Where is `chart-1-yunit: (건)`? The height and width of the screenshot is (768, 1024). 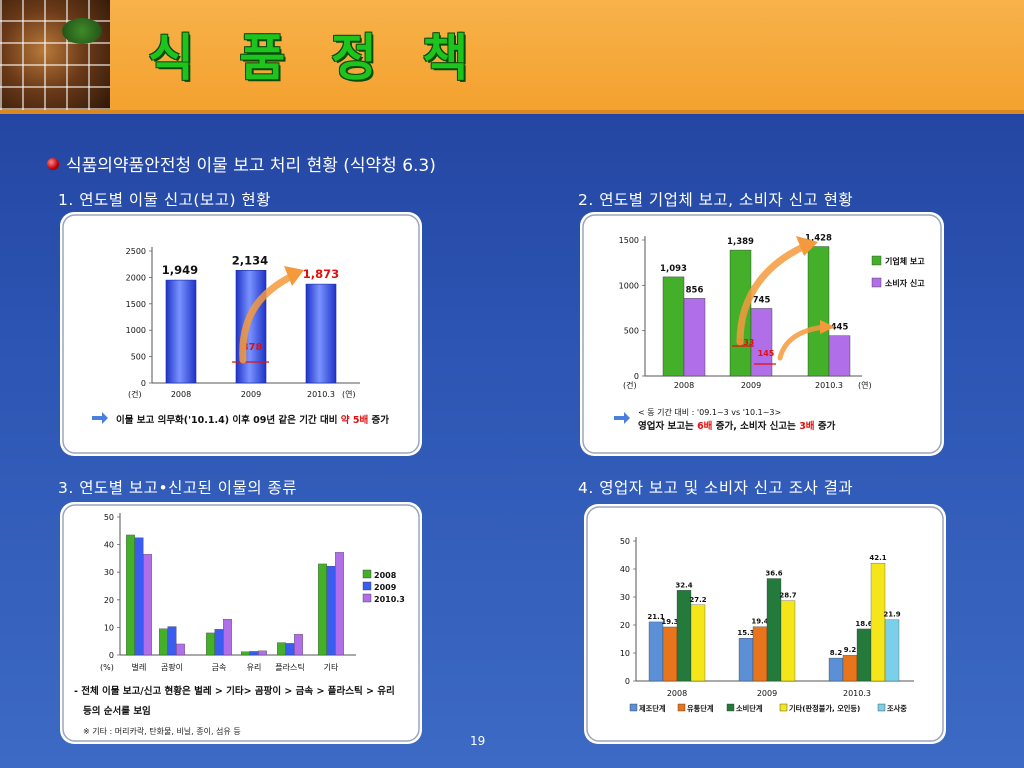
chart-1-yunit: (건) is located at coordinates (135, 394).